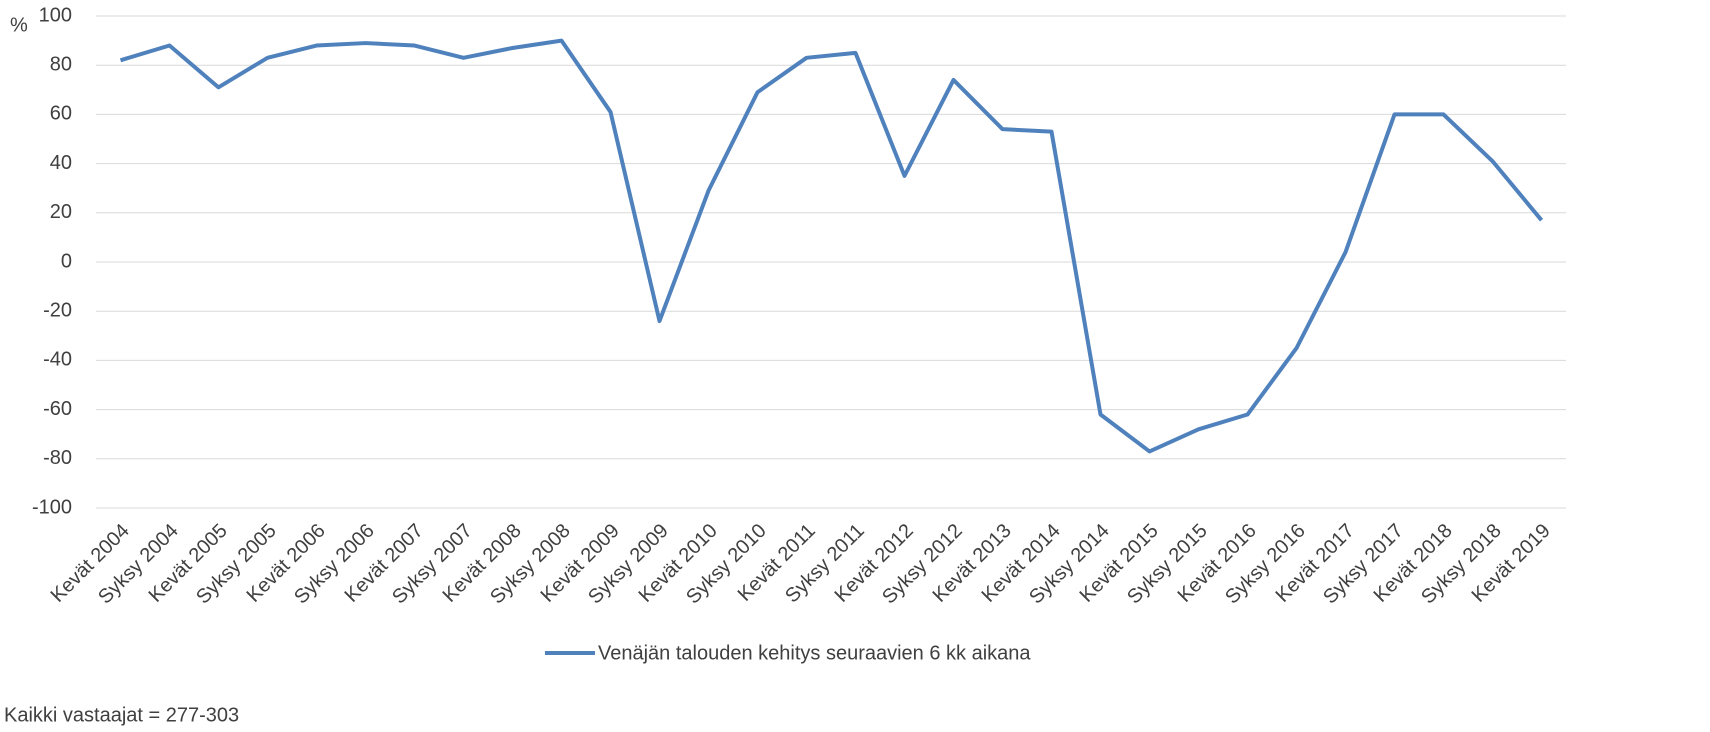  What do you see at coordinates (55, 15) in the screenshot?
I see `y-tick-label: 100` at bounding box center [55, 15].